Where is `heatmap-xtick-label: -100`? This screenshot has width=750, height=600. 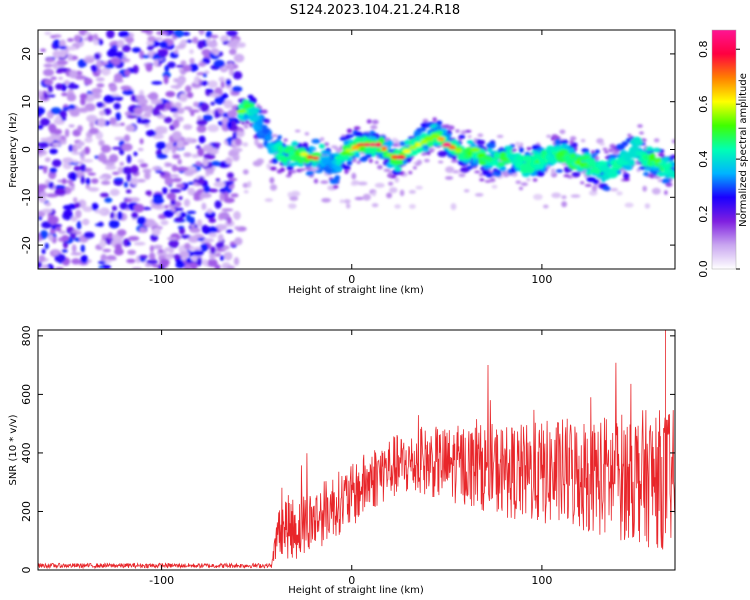
heatmap-xtick-label: -100 is located at coordinates (161, 279).